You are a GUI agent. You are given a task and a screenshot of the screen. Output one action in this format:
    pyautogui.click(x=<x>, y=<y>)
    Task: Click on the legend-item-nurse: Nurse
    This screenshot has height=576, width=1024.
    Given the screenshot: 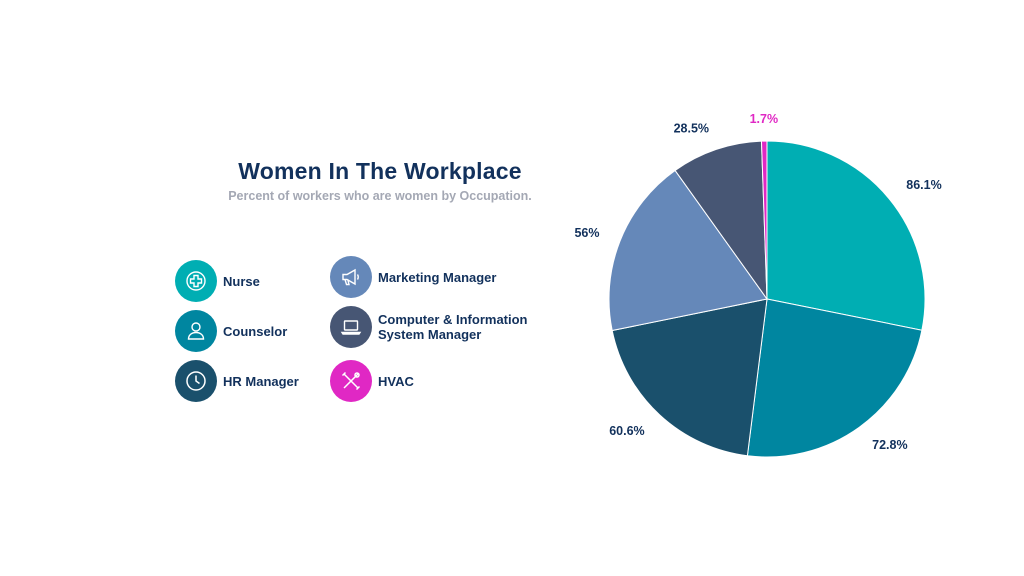 What is the action you would take?
    pyautogui.click(x=217, y=281)
    